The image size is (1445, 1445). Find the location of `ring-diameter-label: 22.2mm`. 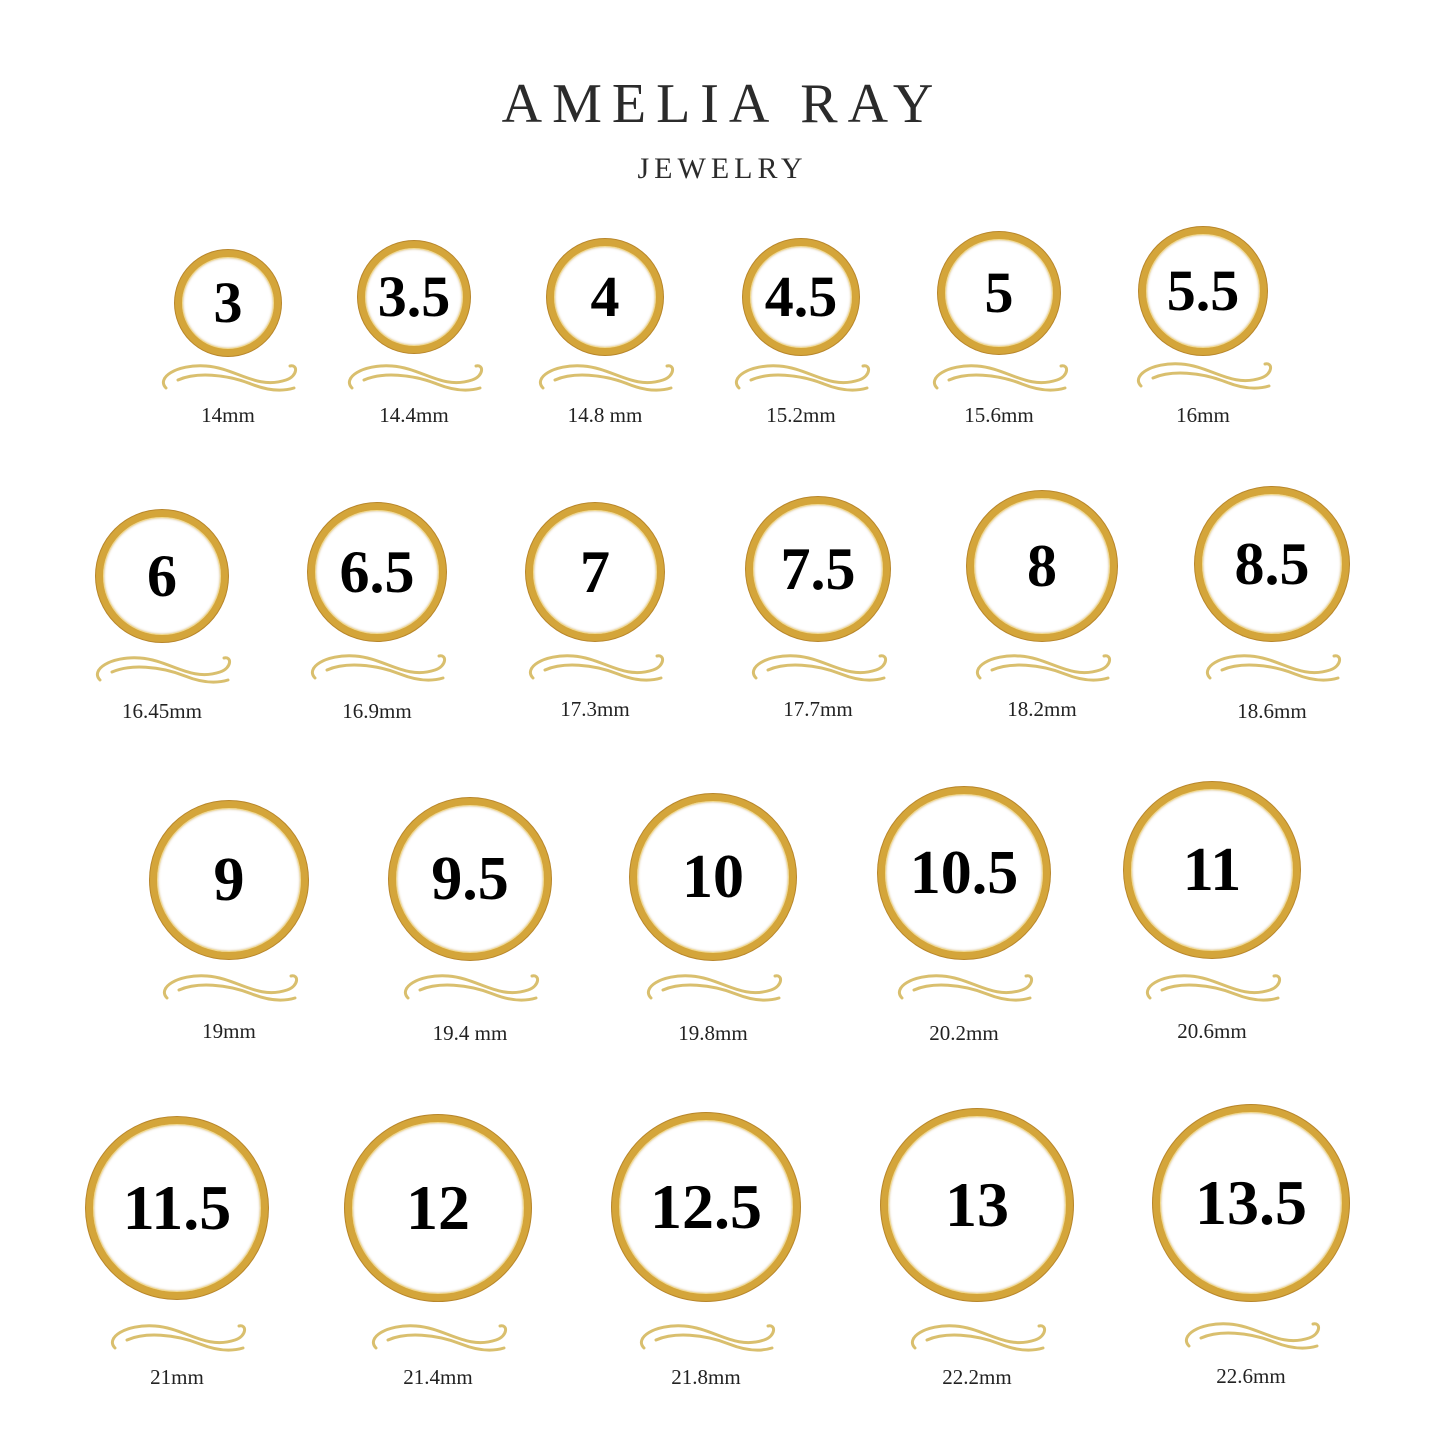

ring-diameter-label: 22.2mm is located at coordinates (977, 1377).